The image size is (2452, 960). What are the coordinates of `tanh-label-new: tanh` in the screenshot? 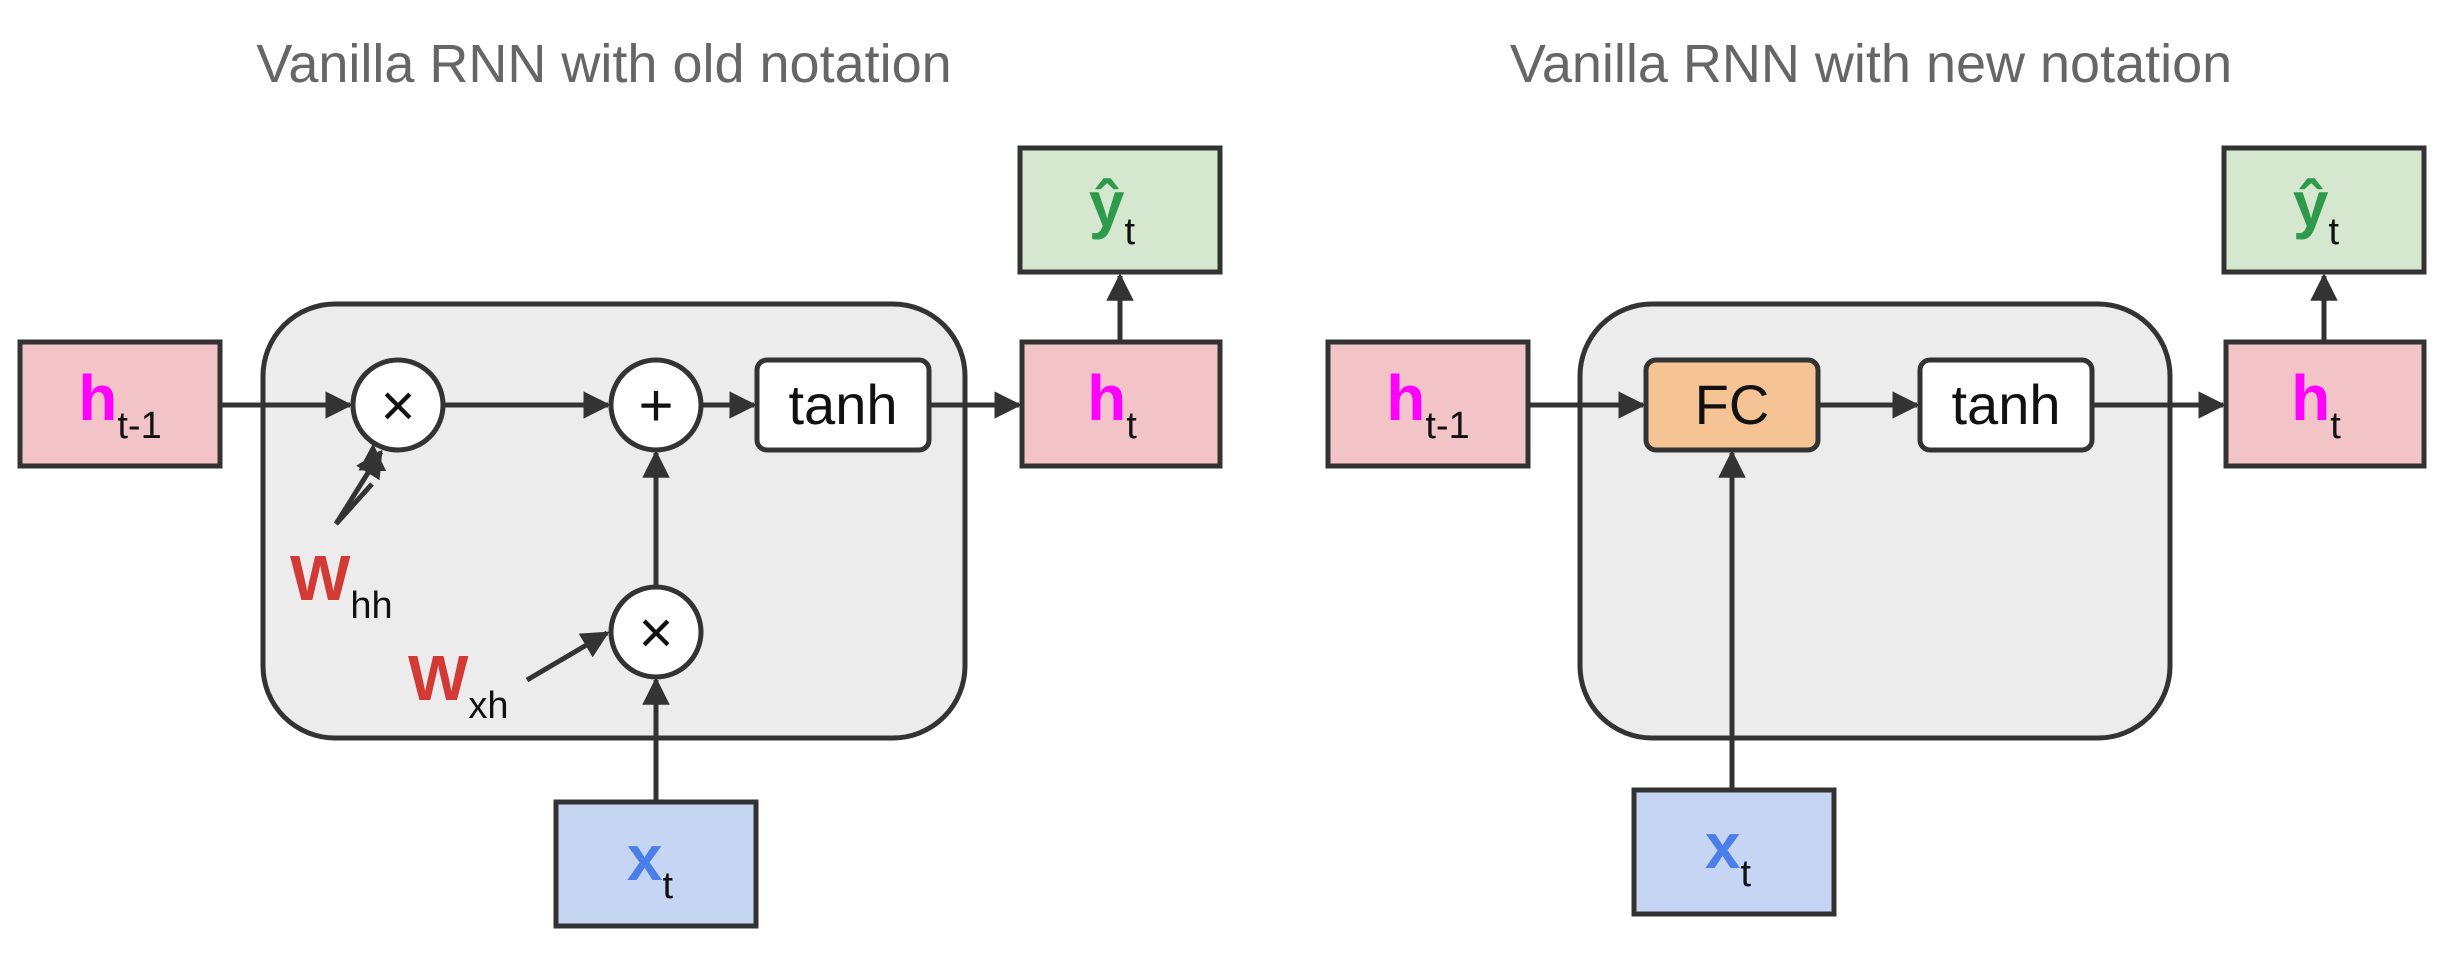 It's located at (2006, 404).